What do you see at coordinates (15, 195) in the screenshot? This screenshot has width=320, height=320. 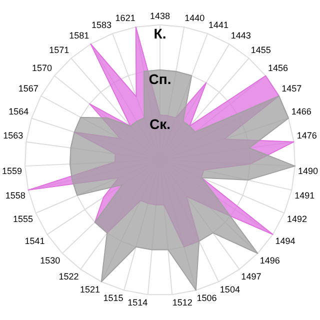 I see `spoke-label: 1558` at bounding box center [15, 195].